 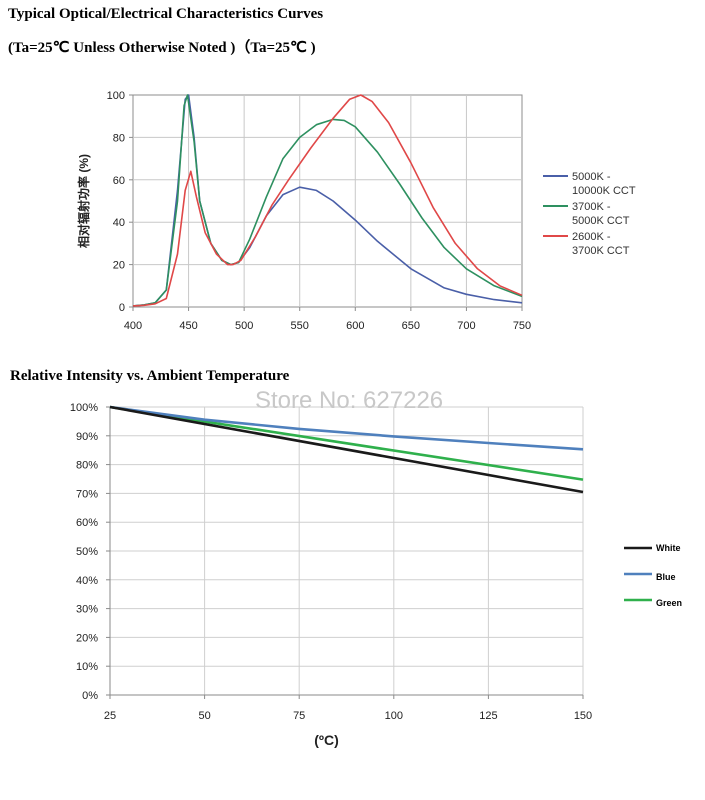 I want to click on y-tick-label: 90%, so click(x=87, y=437).